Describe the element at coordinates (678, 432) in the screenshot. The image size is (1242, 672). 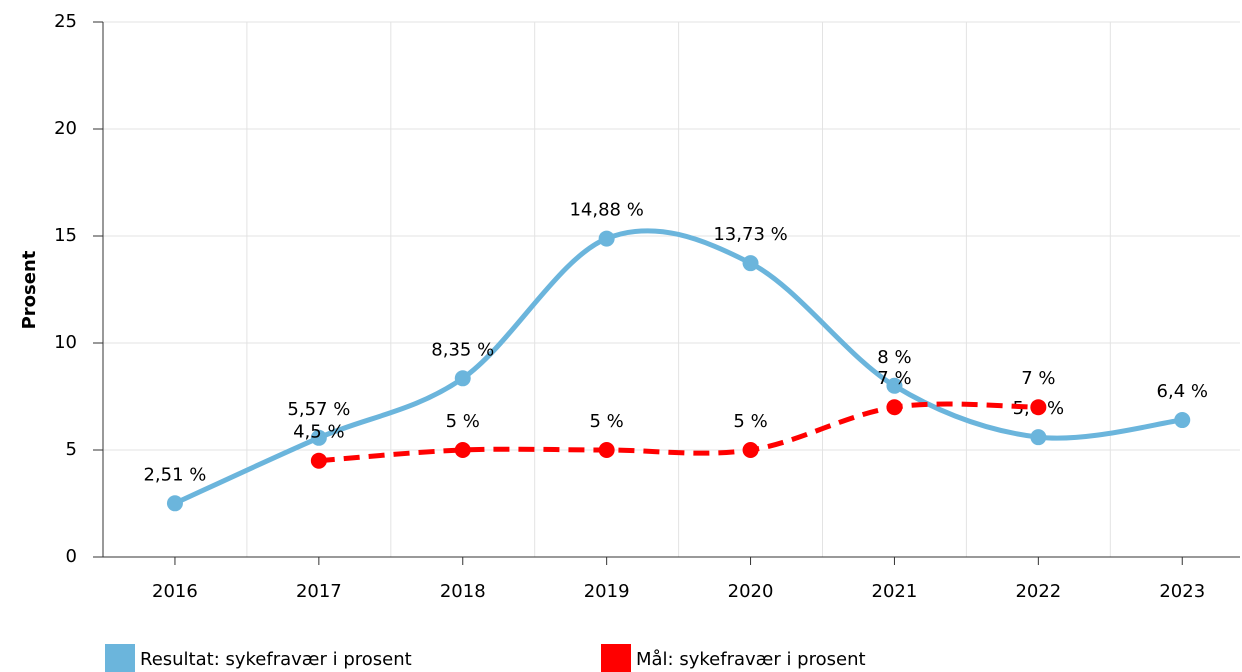
I see `series-line` at that location.